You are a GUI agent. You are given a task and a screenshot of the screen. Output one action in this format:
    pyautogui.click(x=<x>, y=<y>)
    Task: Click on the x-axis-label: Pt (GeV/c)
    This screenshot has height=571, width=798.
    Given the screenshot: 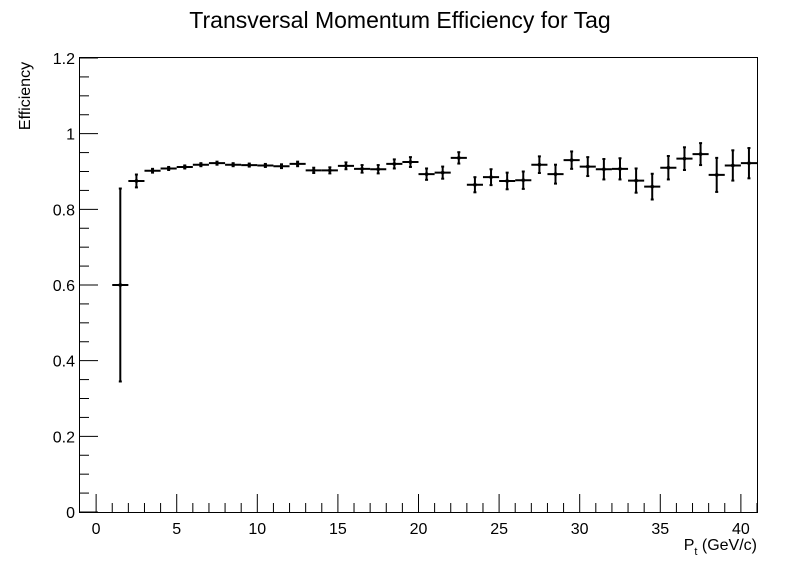 What is the action you would take?
    pyautogui.click(x=720, y=547)
    